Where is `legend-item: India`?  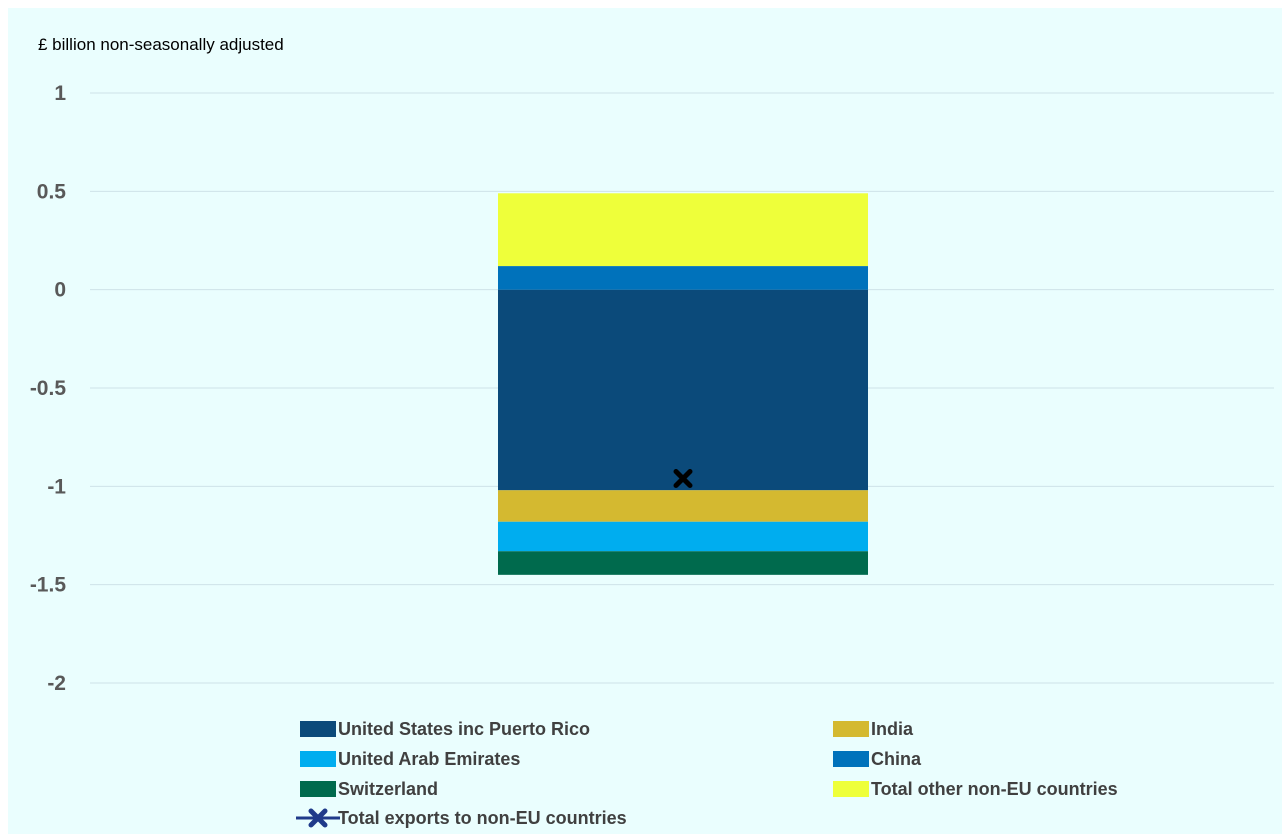
legend-item: India is located at coordinates (873, 729).